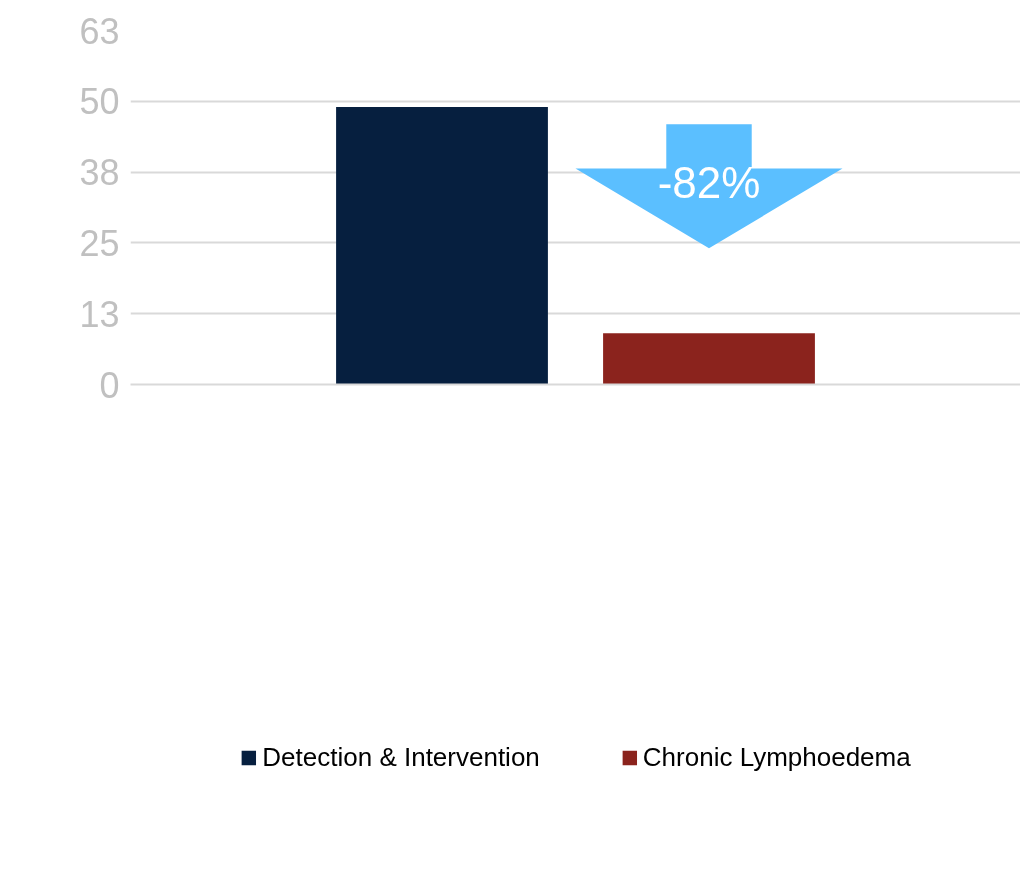  What do you see at coordinates (109, 385) in the screenshot?
I see `y-tick-label: 0` at bounding box center [109, 385].